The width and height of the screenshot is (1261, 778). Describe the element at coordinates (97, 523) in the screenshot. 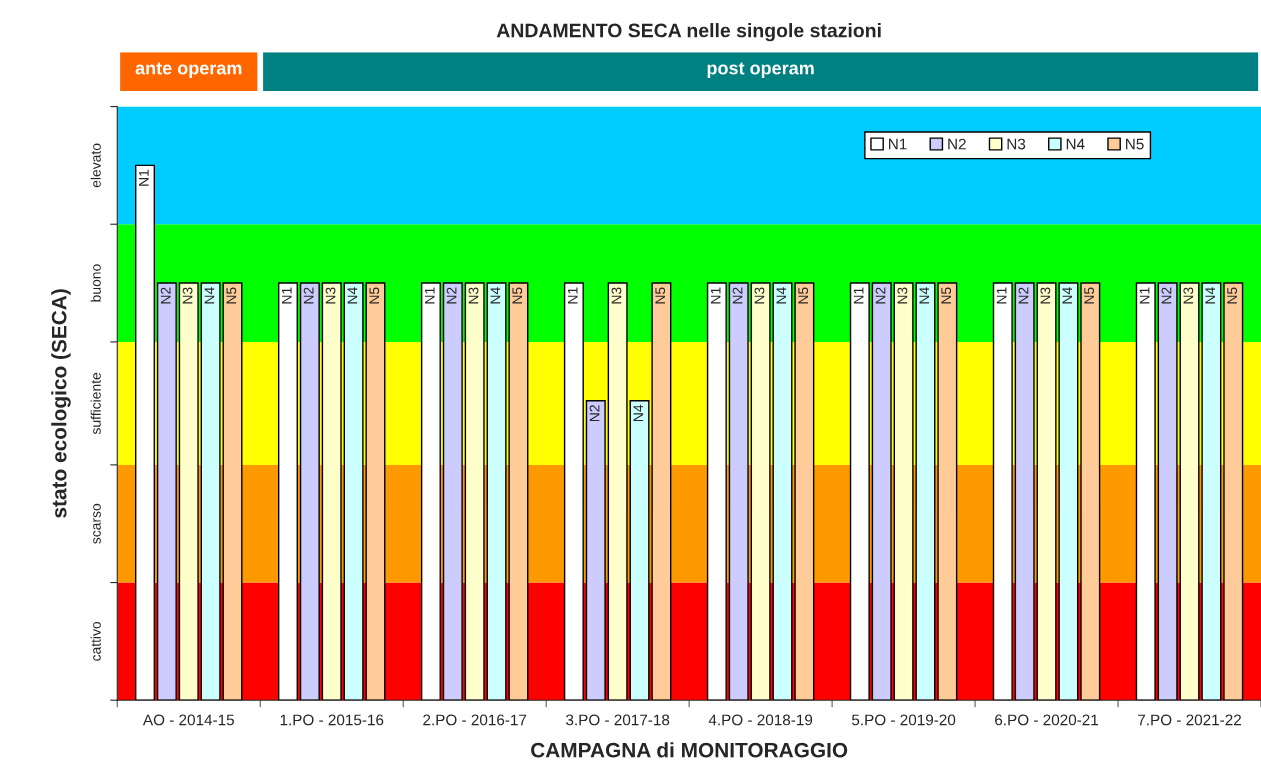

I see `band-label: scarso` at that location.